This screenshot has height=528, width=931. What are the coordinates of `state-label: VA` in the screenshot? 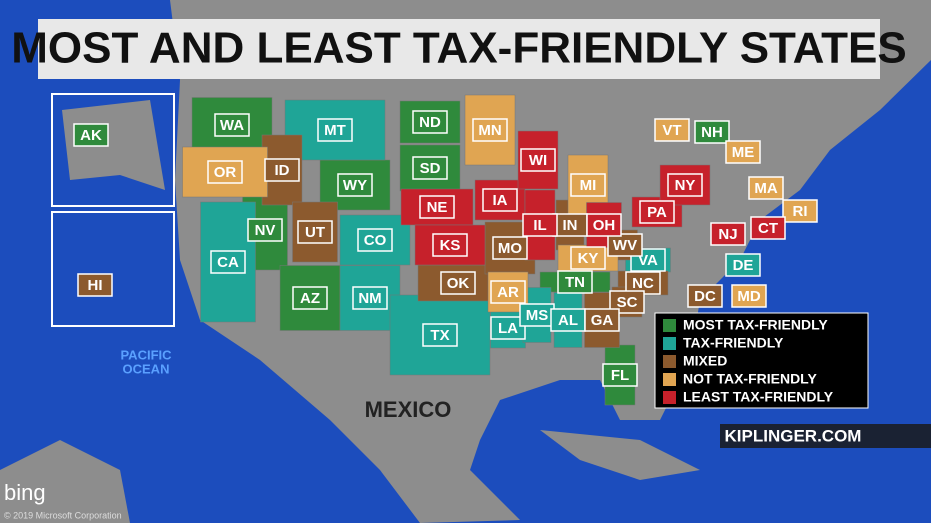 It's located at (648, 260).